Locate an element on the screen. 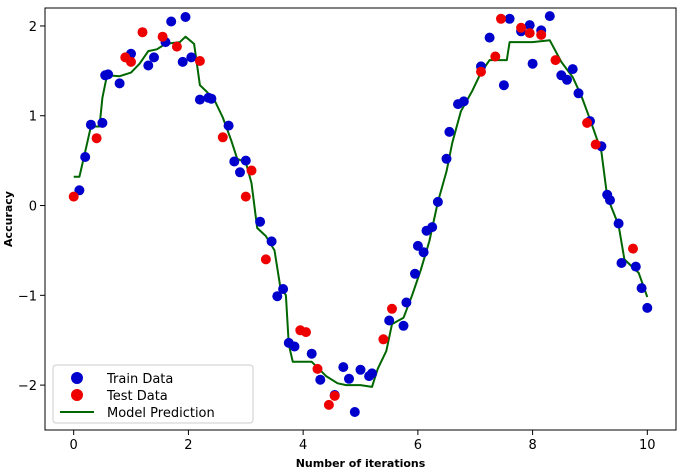 Image resolution: width=685 pixels, height=471 pixels. y-tick-label: −2 is located at coordinates (27, 386).